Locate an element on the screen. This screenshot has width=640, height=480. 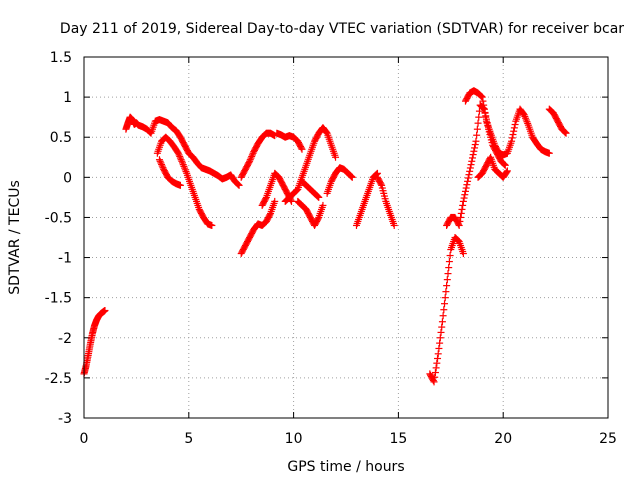
y-tick-label: 0.5 is located at coordinates (61, 138).